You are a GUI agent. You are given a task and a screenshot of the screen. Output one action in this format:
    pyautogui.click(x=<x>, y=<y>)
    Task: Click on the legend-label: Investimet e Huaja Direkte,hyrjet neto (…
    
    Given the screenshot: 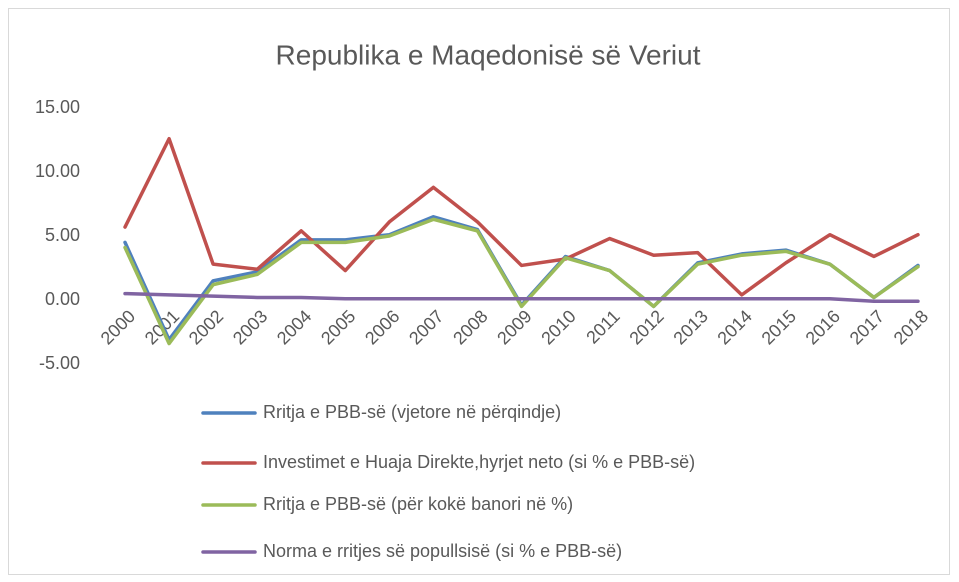 What is the action you would take?
    pyautogui.click(x=479, y=462)
    